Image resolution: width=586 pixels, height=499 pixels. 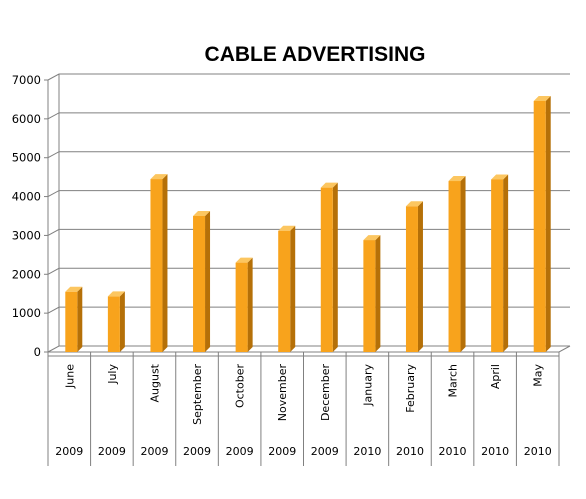 What do you see at coordinates (367, 385) in the screenshot?
I see `x-category-label: January` at bounding box center [367, 385].